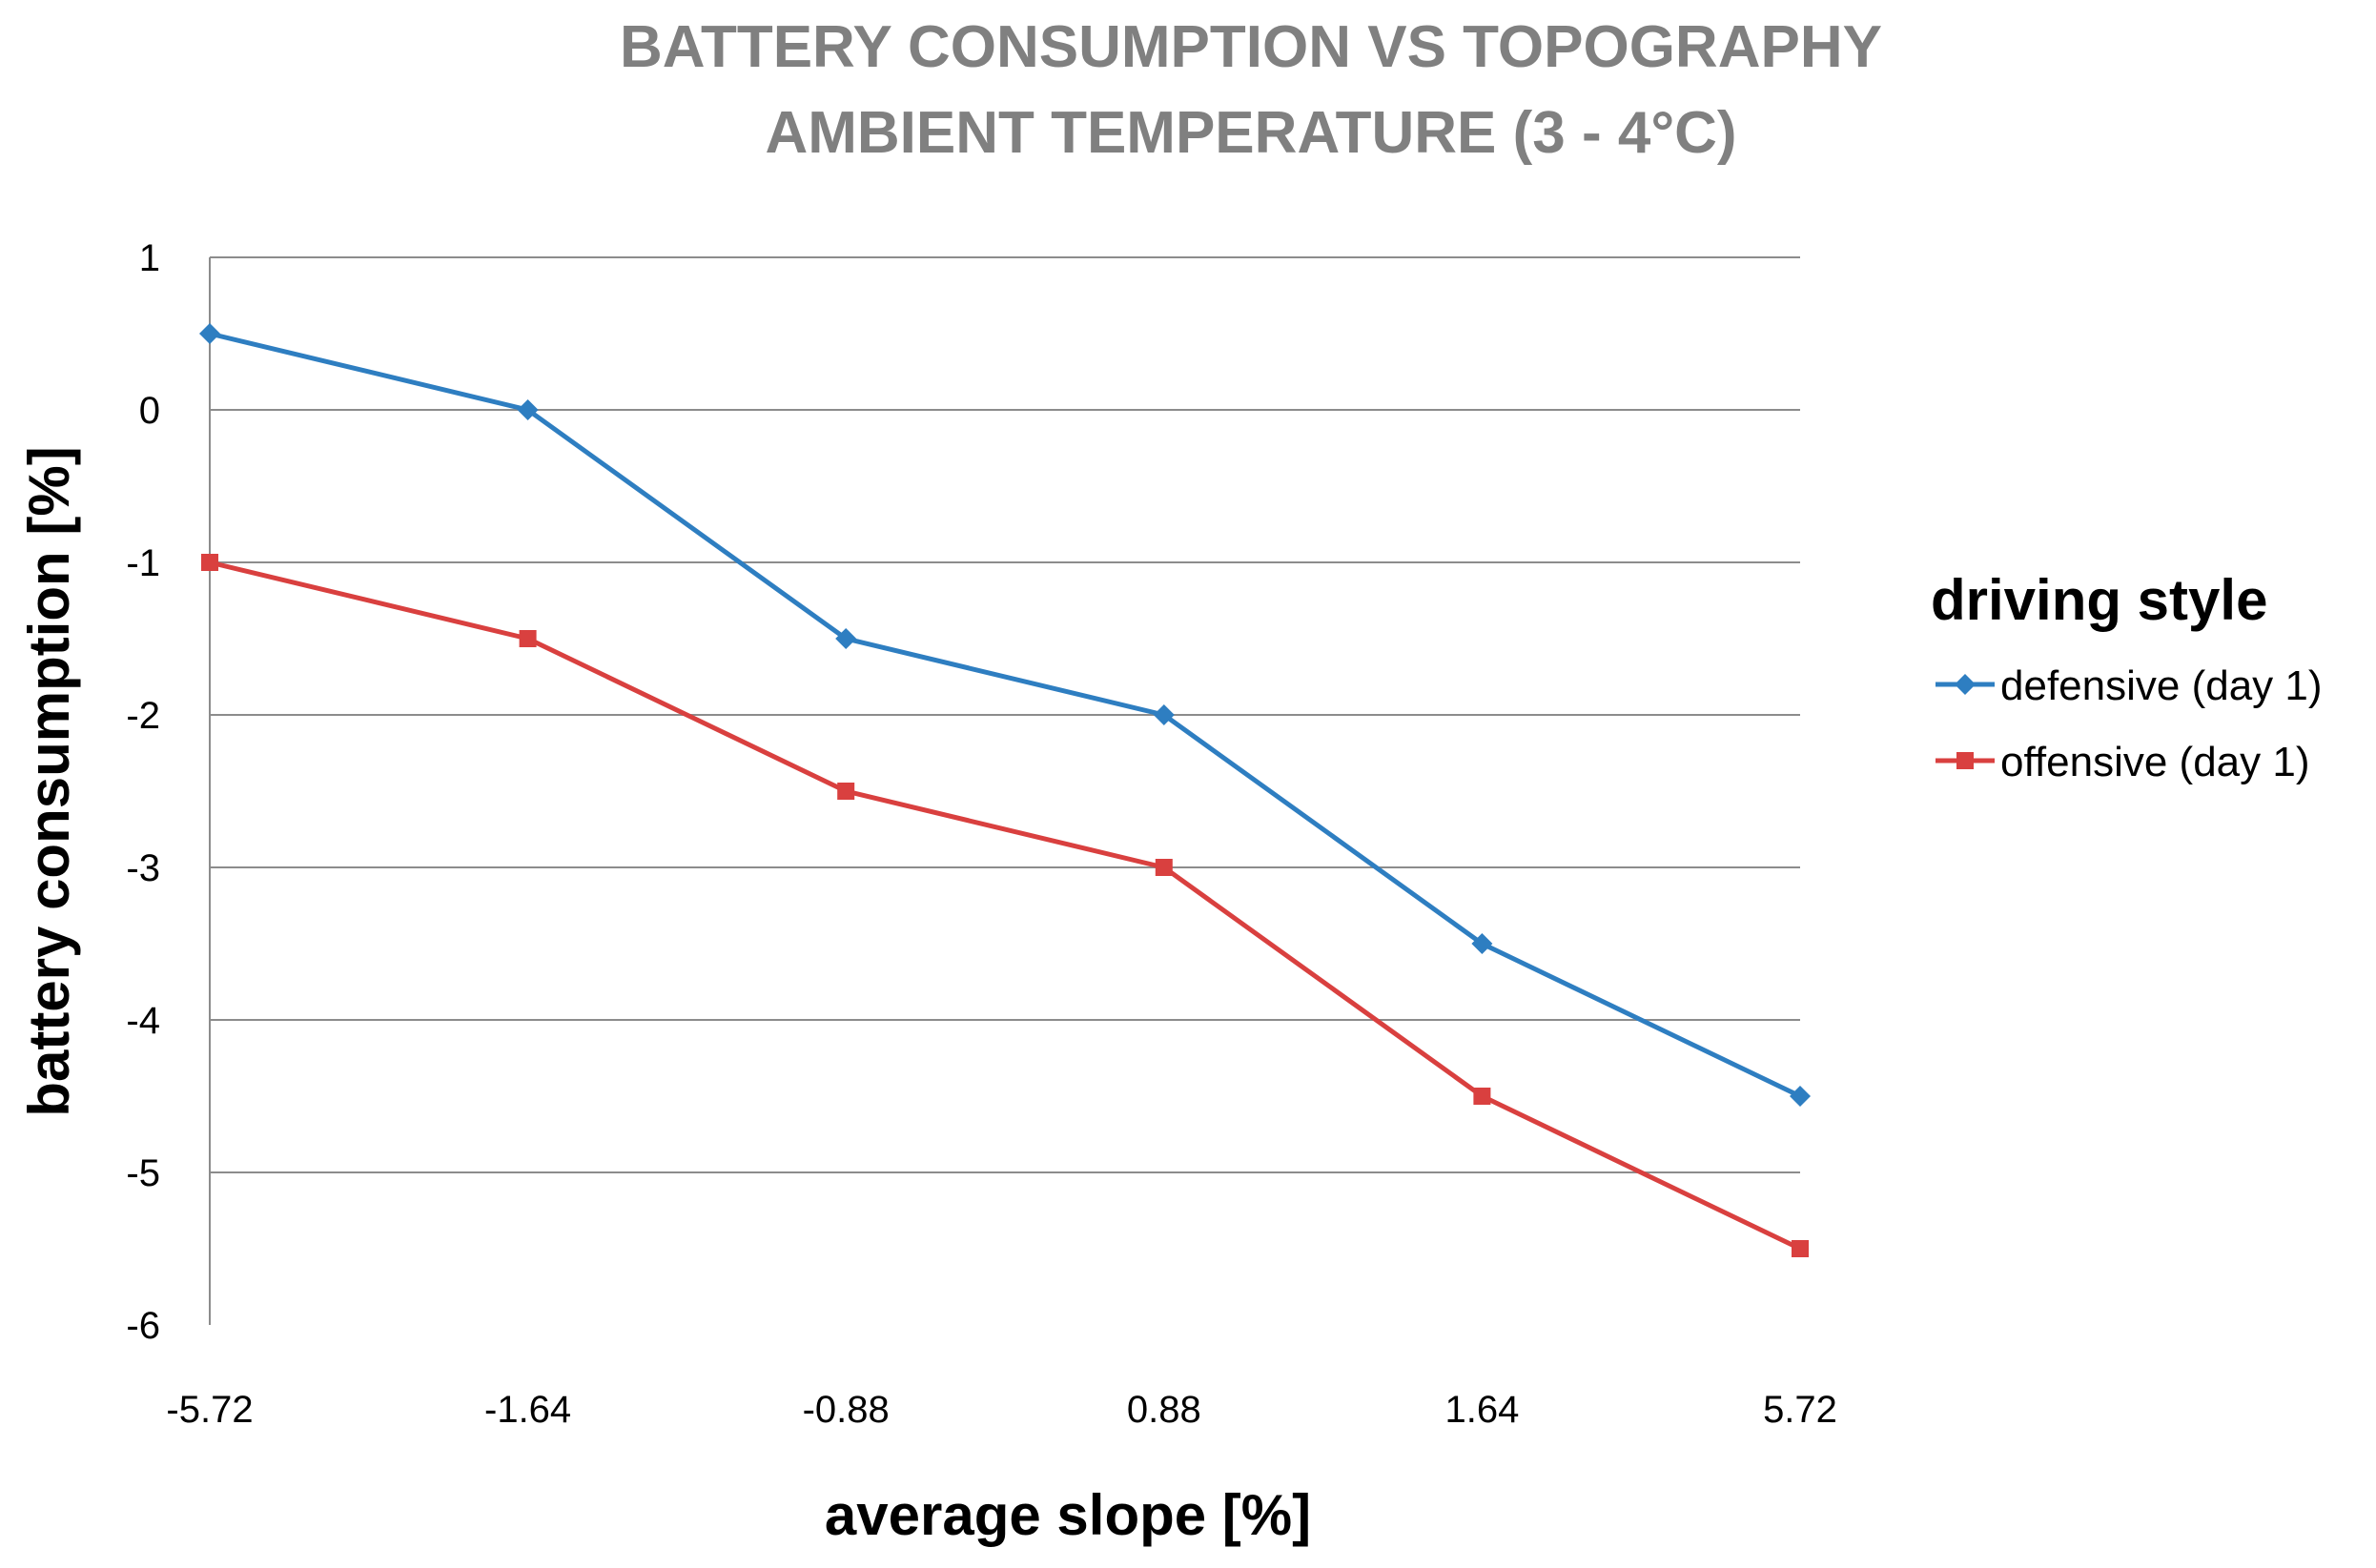 The height and width of the screenshot is (1568, 2376). Describe the element at coordinates (1164, 1410) in the screenshot. I see `x-tick-label: 0.88` at that location.